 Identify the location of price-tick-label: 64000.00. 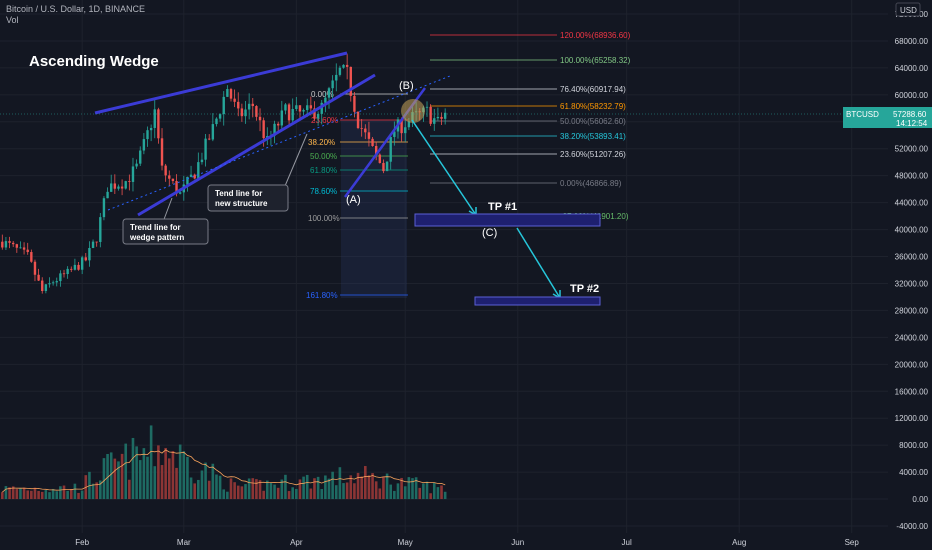
(912, 68).